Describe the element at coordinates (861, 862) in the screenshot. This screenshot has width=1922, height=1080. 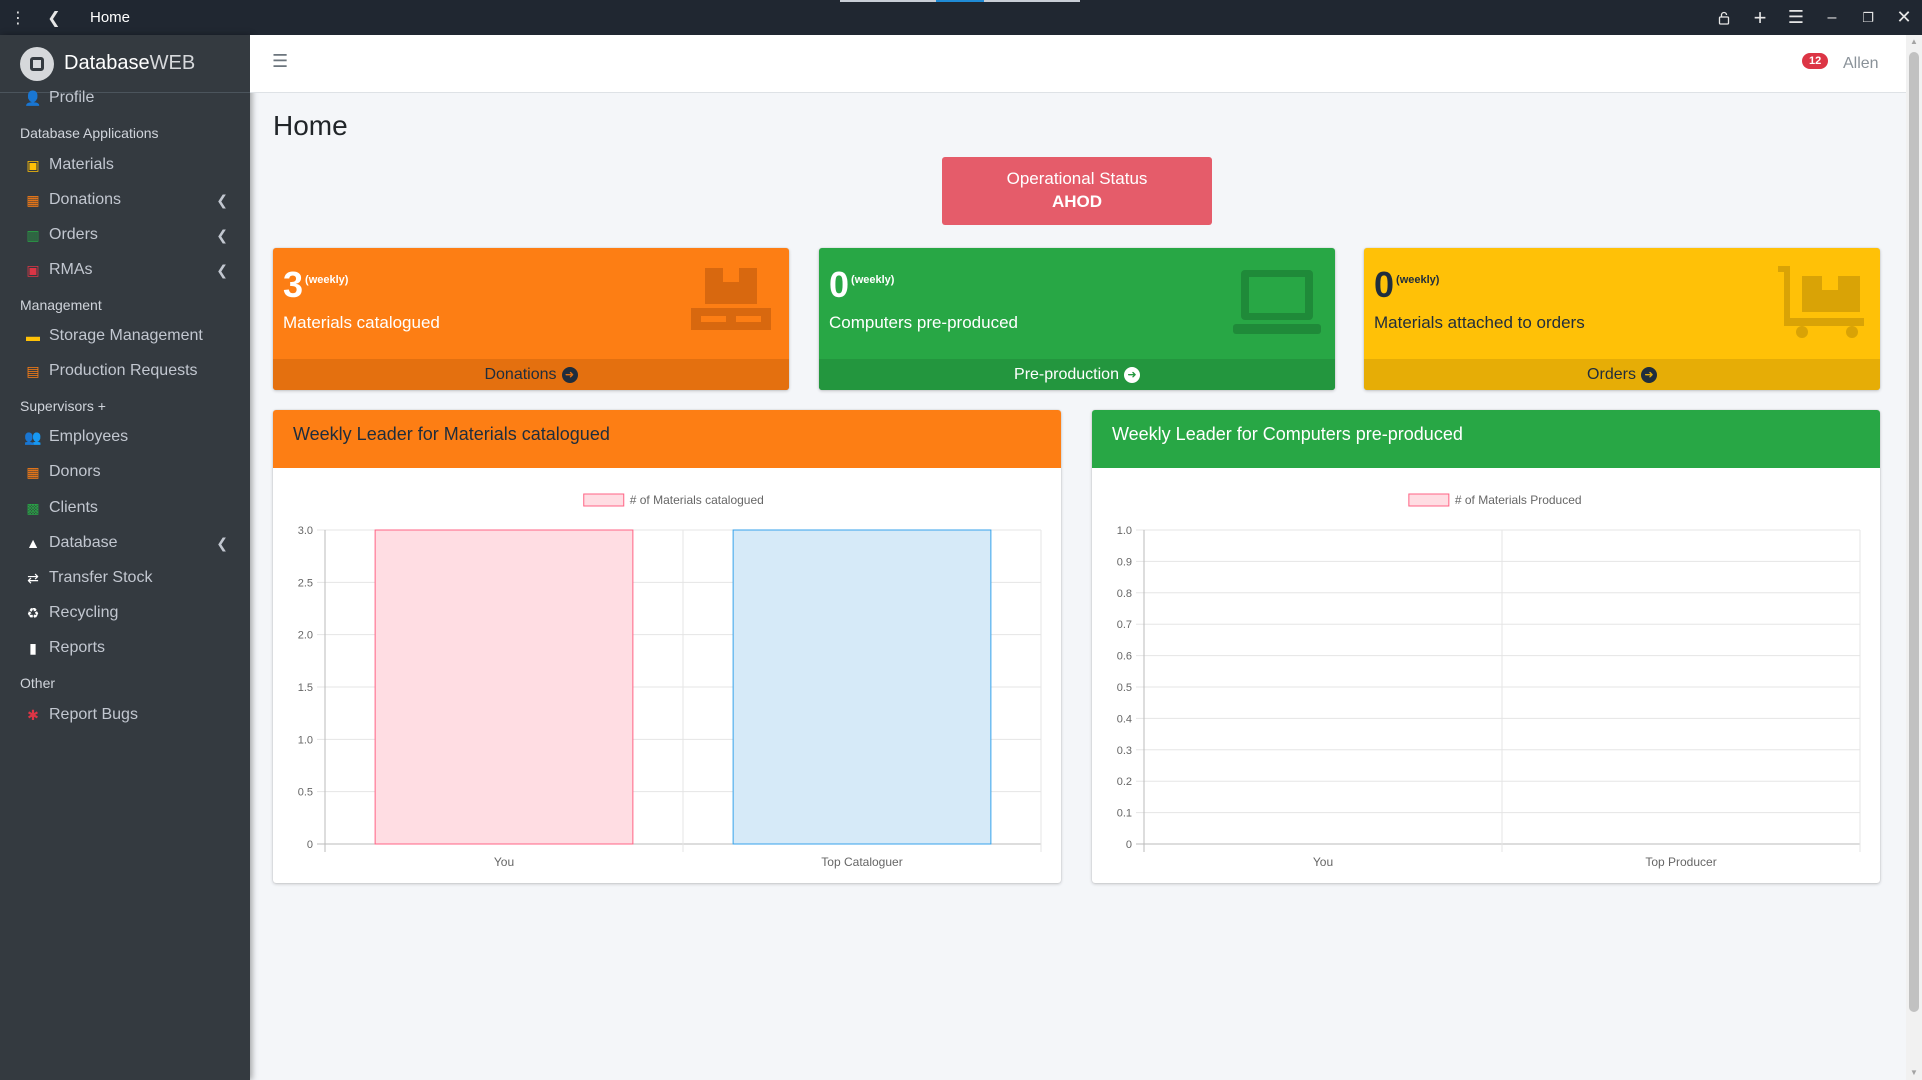
I see `x-tick-label: Top Cataloguer` at that location.